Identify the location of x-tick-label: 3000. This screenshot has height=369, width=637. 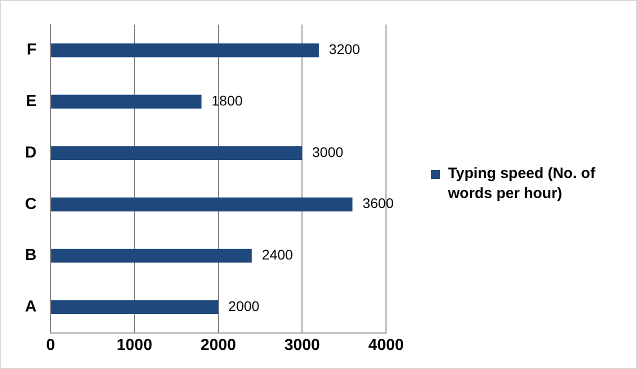
(302, 345).